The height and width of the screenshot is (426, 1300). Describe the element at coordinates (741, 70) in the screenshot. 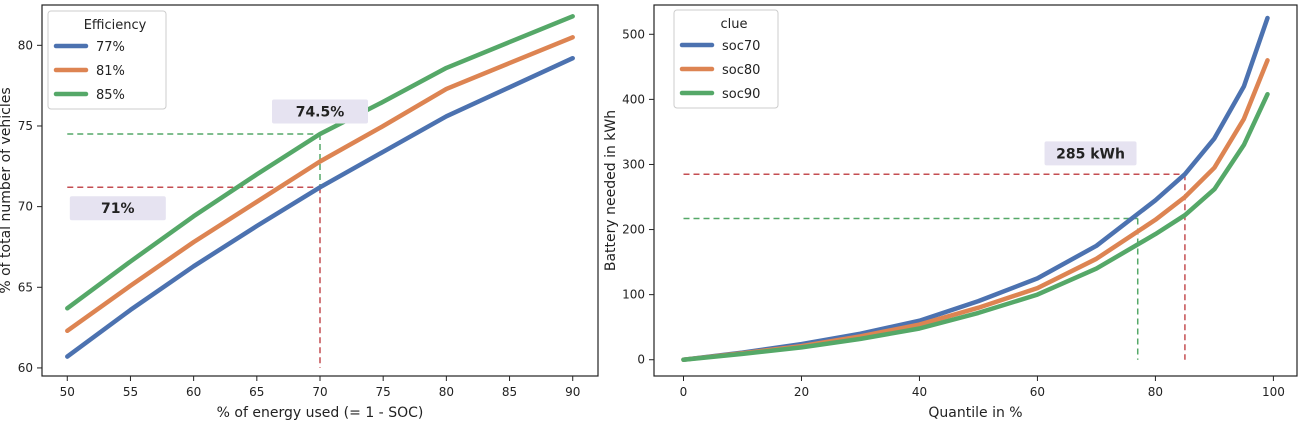

I see `chart-1-legend-label: soc80` at that location.